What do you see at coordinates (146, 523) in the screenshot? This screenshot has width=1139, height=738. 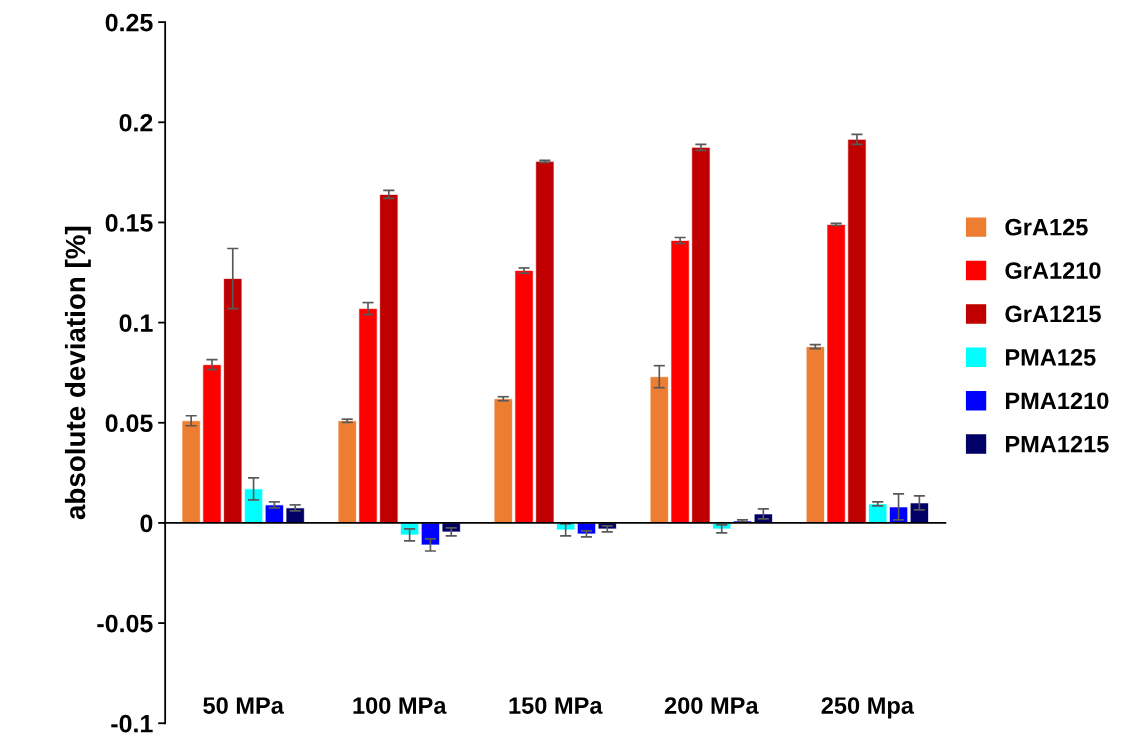 I see `y-tick-label: 0` at bounding box center [146, 523].